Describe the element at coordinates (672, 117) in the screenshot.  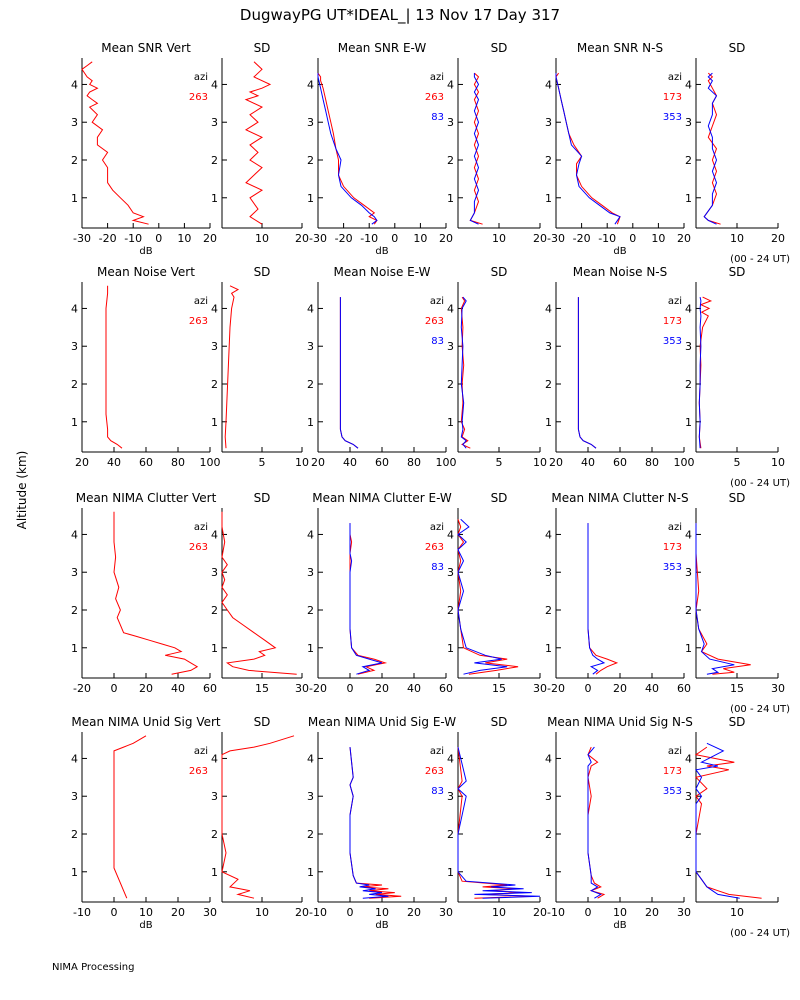
I see `legend-entry: 353` at that location.